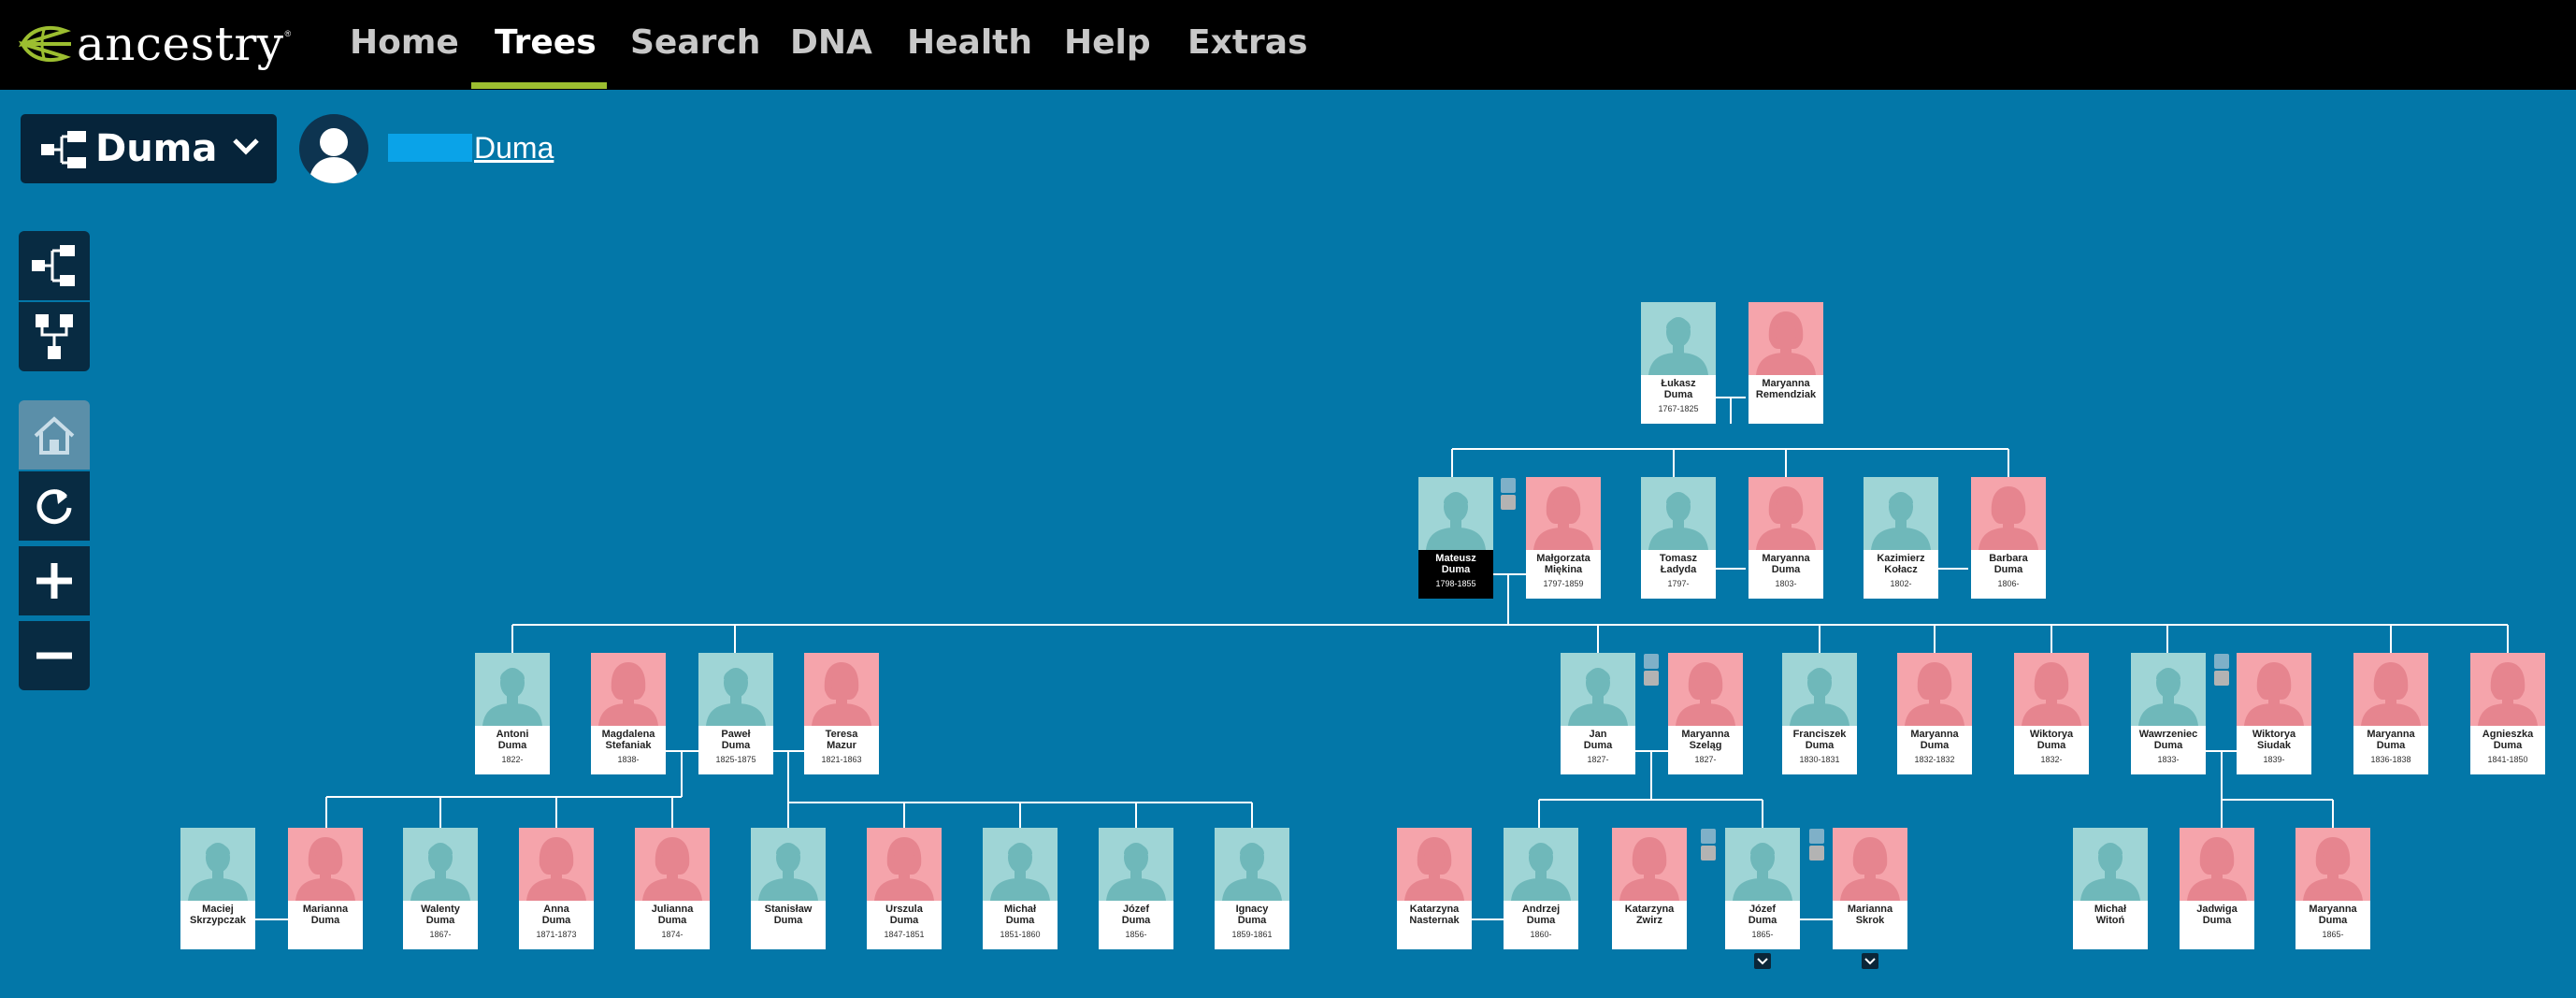 The width and height of the screenshot is (2576, 998). I want to click on zoom-out-button, so click(55, 655).